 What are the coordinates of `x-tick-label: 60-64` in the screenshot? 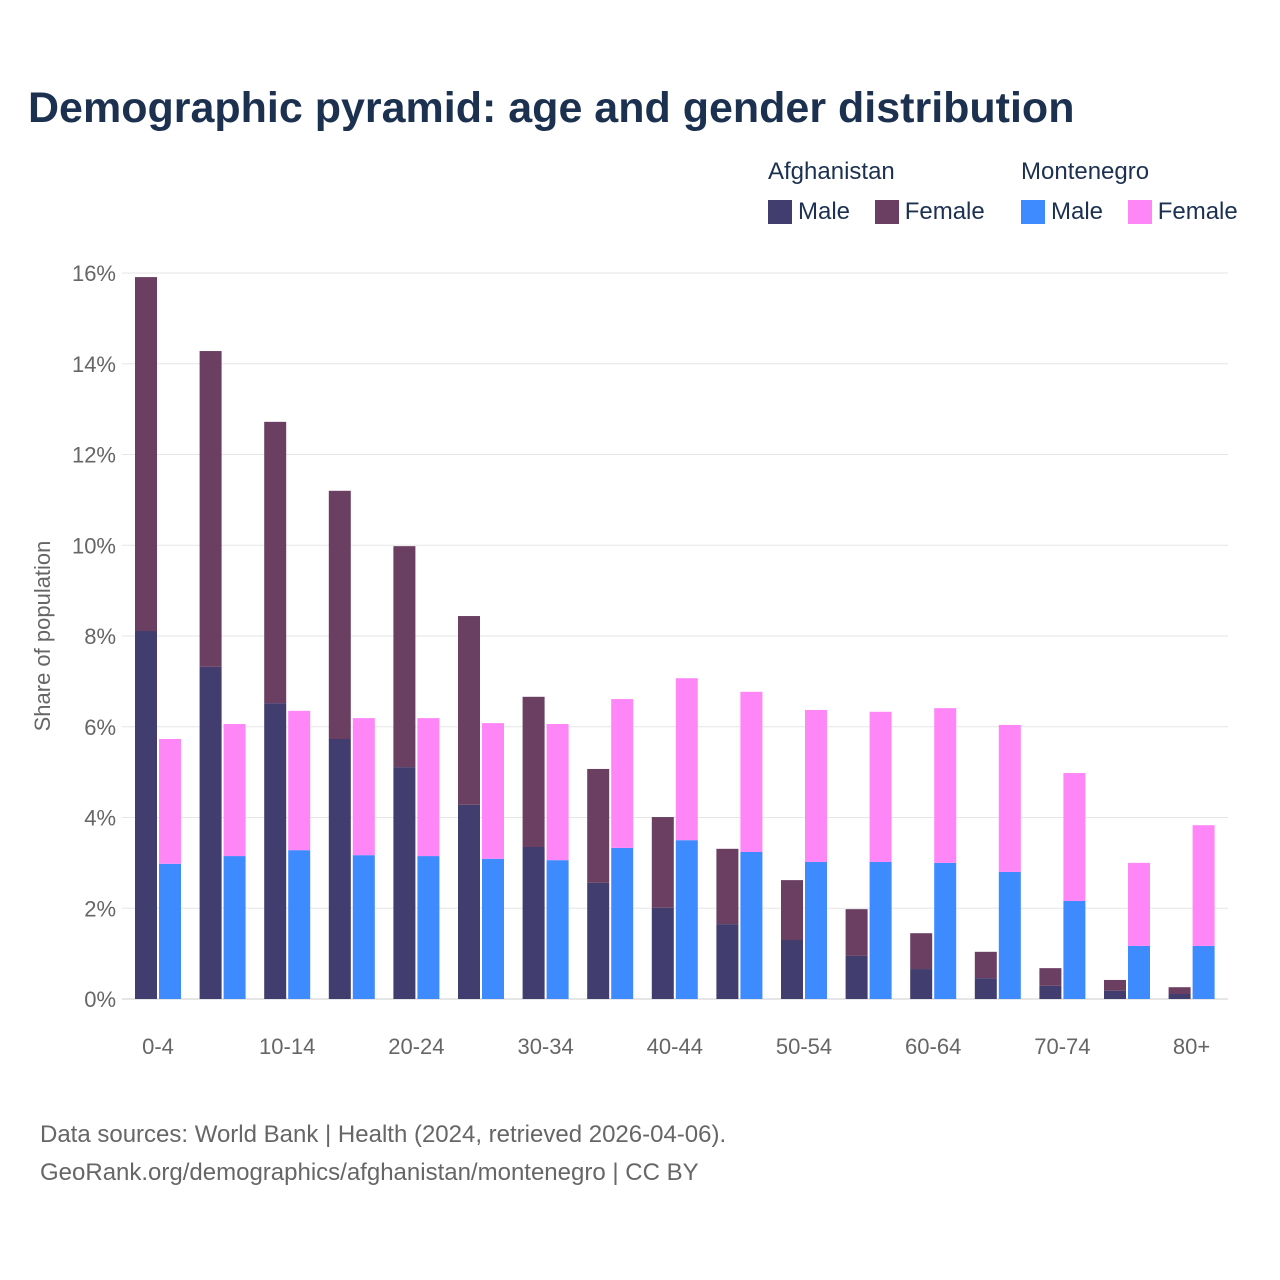 It's located at (933, 1046).